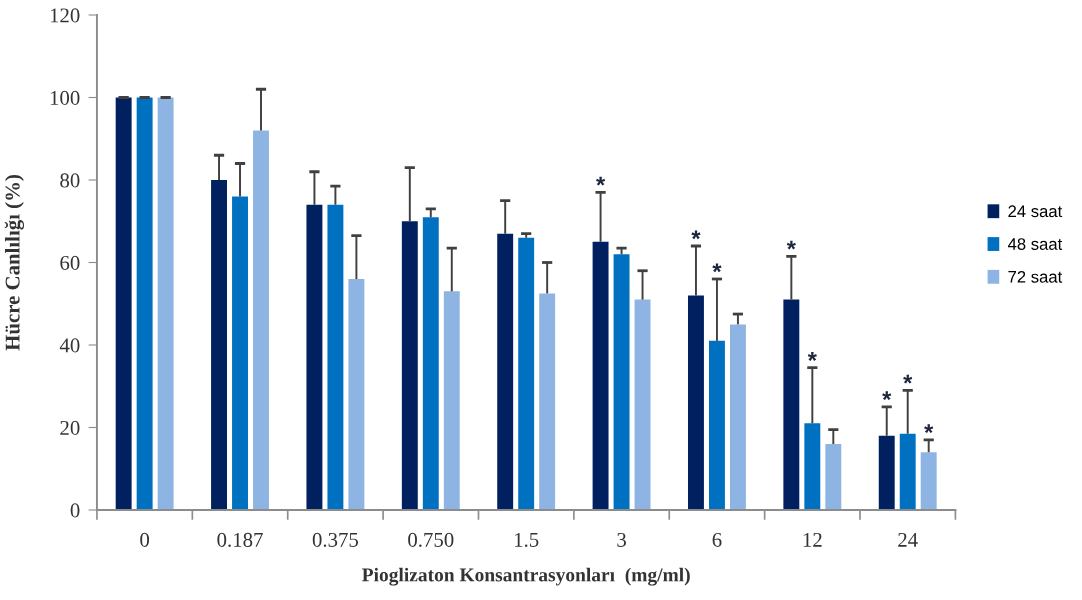  I want to click on x-tick-label: 24, so click(908, 539).